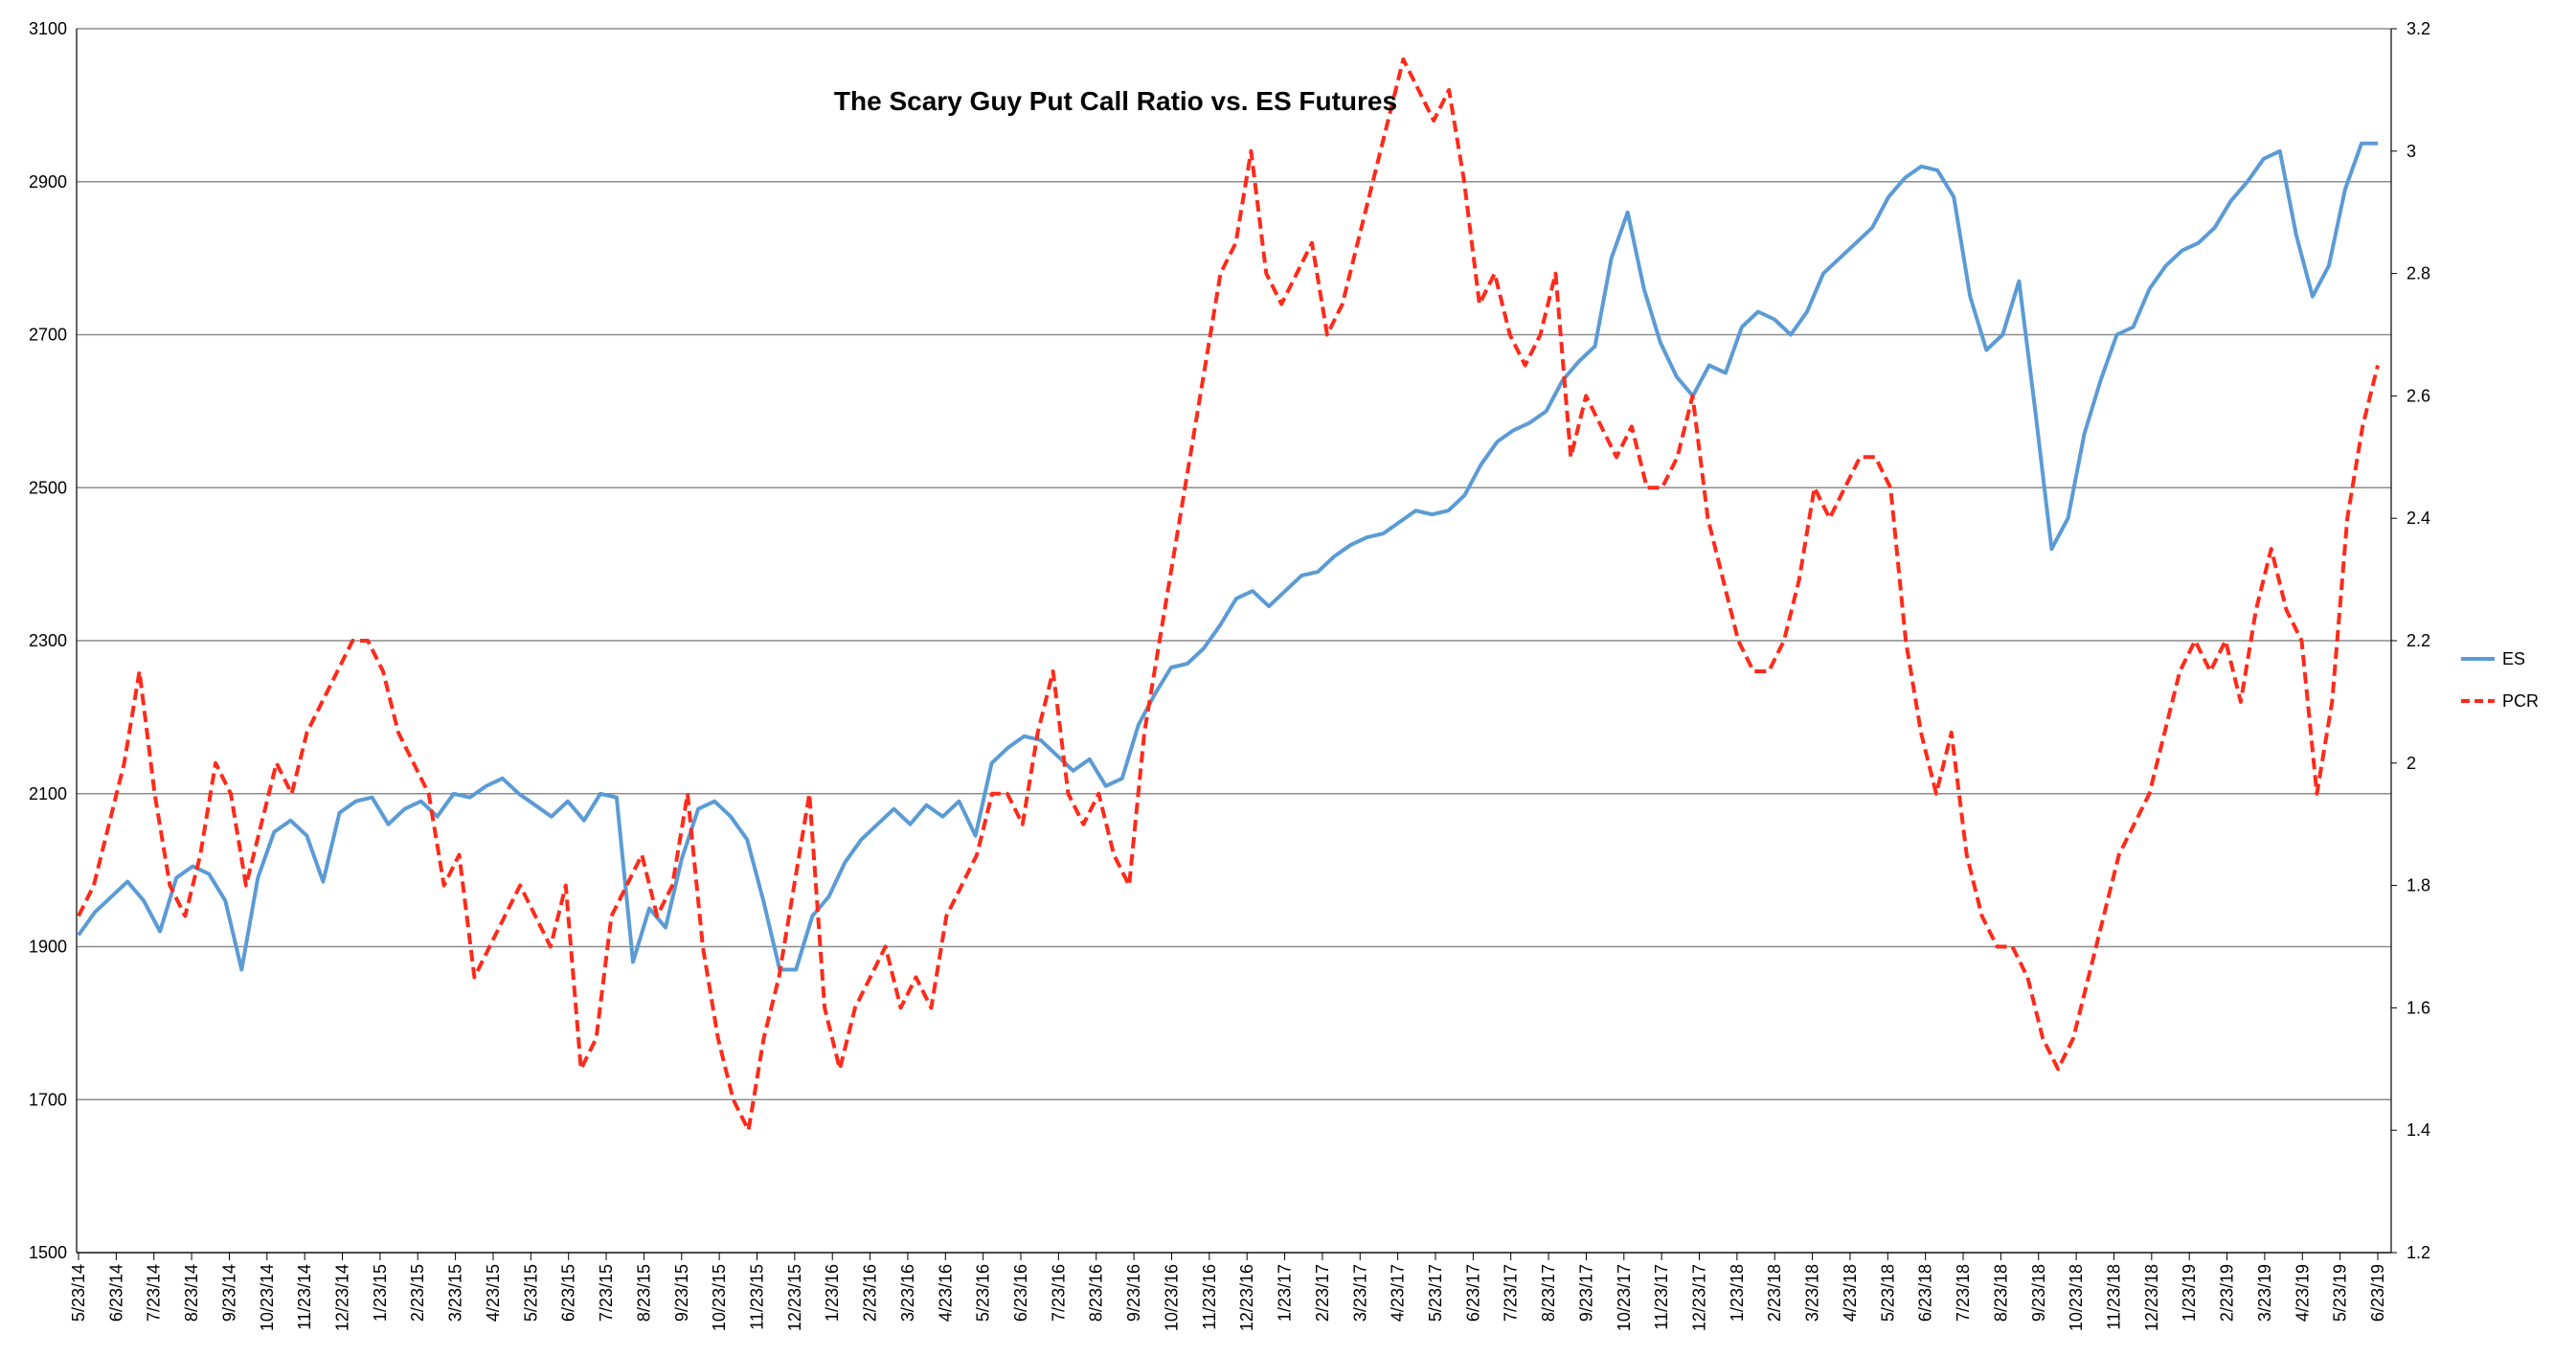 The image size is (2576, 1357). What do you see at coordinates (191, 1293) in the screenshot?
I see `x-tick-label: 8/23/14` at bounding box center [191, 1293].